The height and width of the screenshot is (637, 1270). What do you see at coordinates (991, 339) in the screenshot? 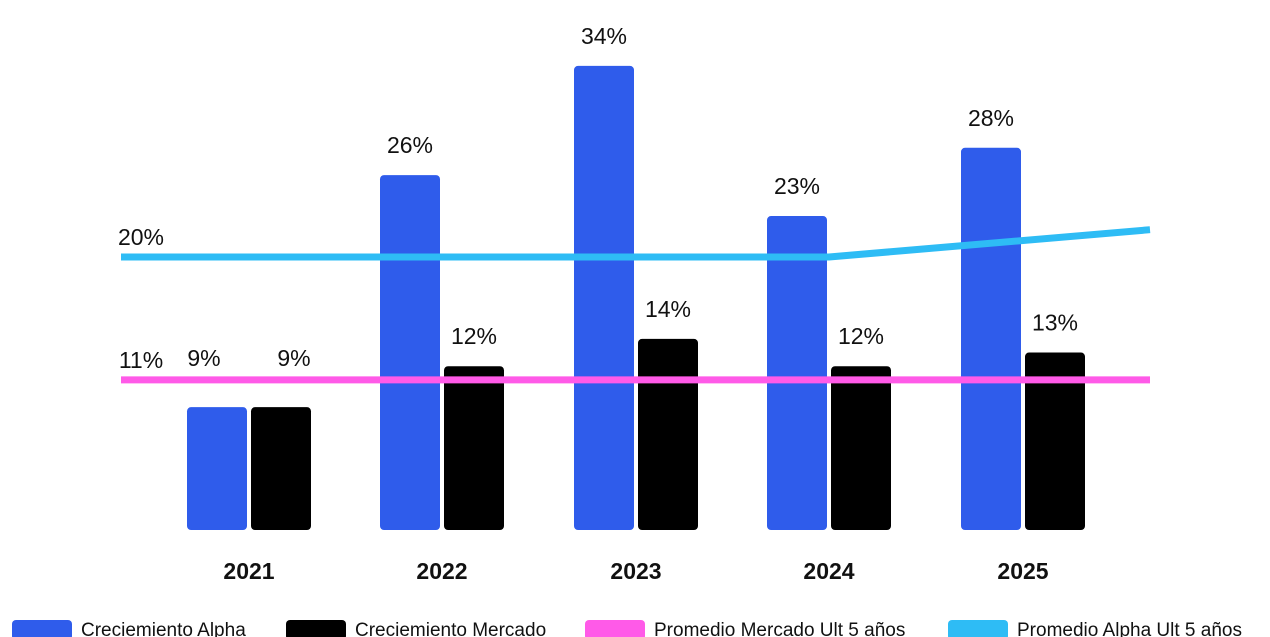
I see `bar-alpha-2025` at bounding box center [991, 339].